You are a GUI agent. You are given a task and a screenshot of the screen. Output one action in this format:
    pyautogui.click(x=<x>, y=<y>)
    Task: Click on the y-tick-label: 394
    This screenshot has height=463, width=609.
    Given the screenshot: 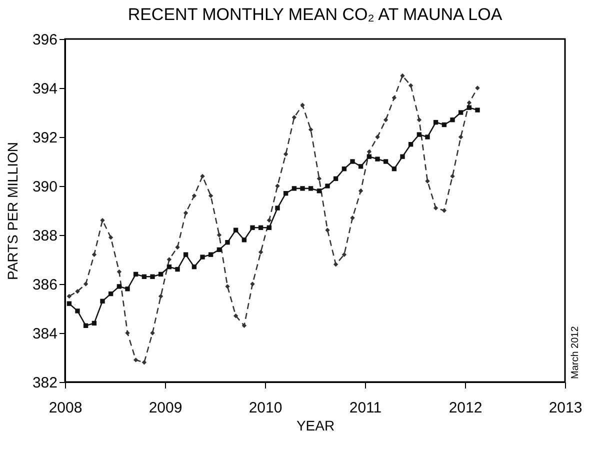 What is the action you would take?
    pyautogui.click(x=45, y=89)
    